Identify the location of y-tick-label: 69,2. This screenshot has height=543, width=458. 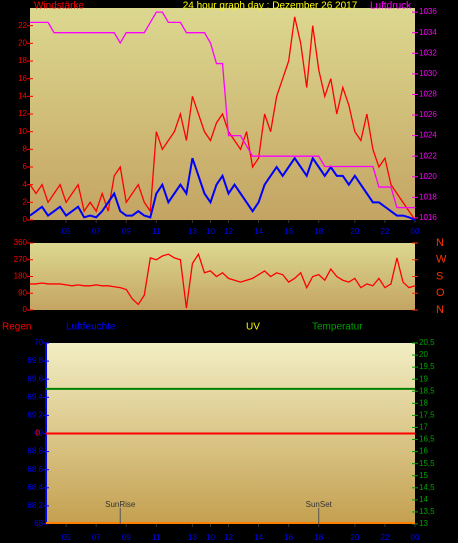
(35, 415).